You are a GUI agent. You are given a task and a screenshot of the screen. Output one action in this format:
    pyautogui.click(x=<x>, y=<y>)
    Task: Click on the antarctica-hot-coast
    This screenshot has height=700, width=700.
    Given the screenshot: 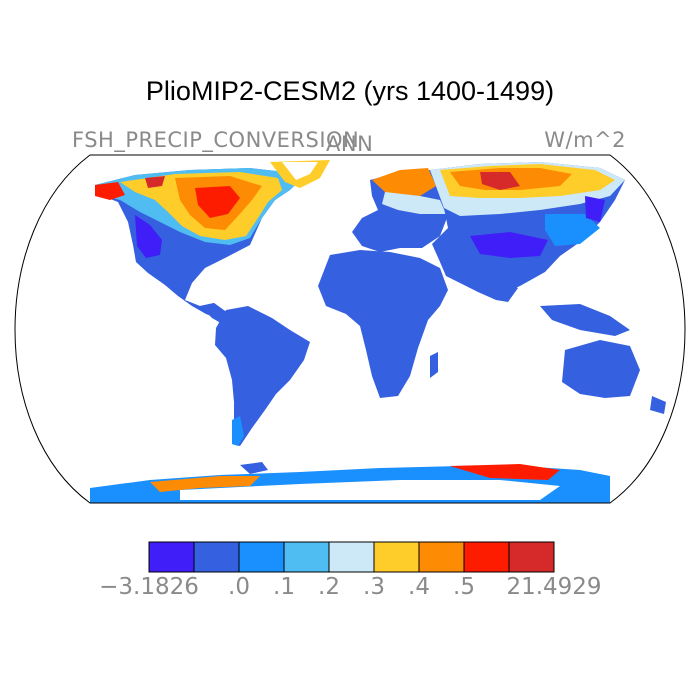 What is the action you would take?
    pyautogui.click(x=505, y=472)
    